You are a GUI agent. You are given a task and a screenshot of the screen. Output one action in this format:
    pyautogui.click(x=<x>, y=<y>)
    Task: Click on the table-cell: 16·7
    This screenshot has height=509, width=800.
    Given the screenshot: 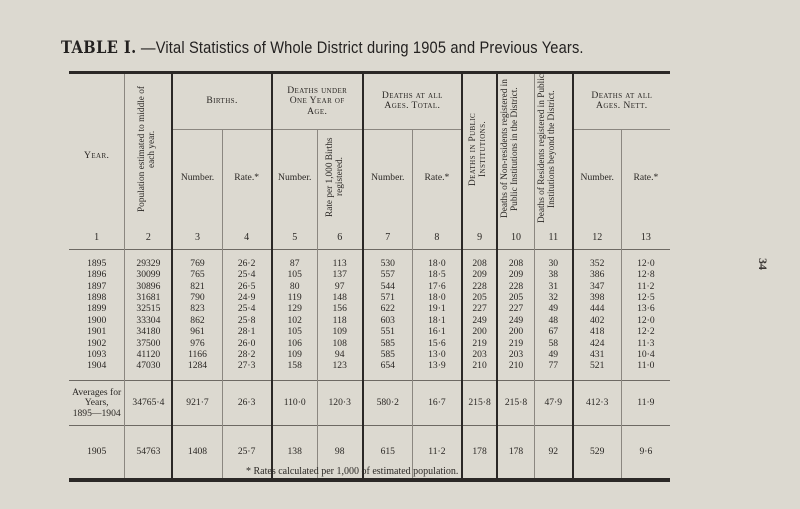 What is the action you would take?
    pyautogui.click(x=436, y=403)
    